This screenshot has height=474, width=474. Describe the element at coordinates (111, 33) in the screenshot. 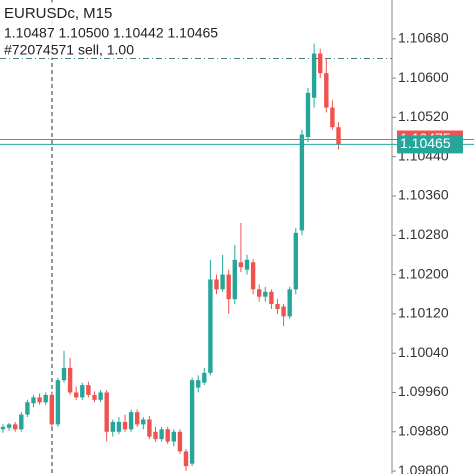

I see `ohlc-label: 1.10487 1.10500 1.10442 1.10465` at that location.